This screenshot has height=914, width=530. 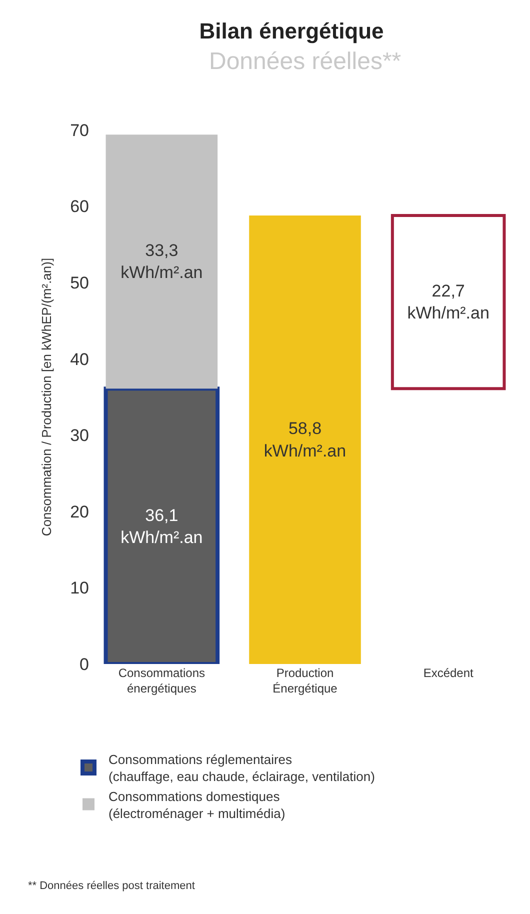 I want to click on data-label: 36,1 kWh/m².an, so click(x=161, y=526).